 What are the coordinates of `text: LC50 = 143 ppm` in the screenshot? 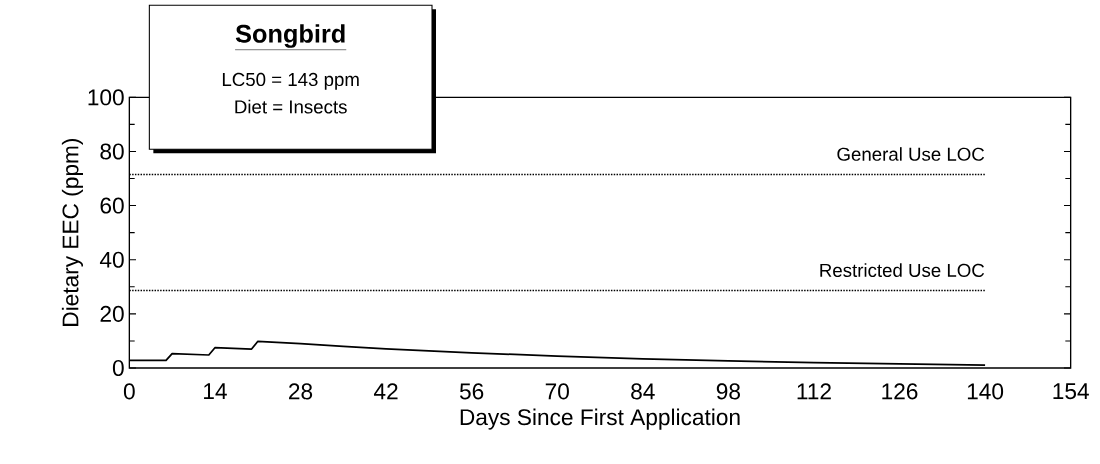 It's located at (290, 81).